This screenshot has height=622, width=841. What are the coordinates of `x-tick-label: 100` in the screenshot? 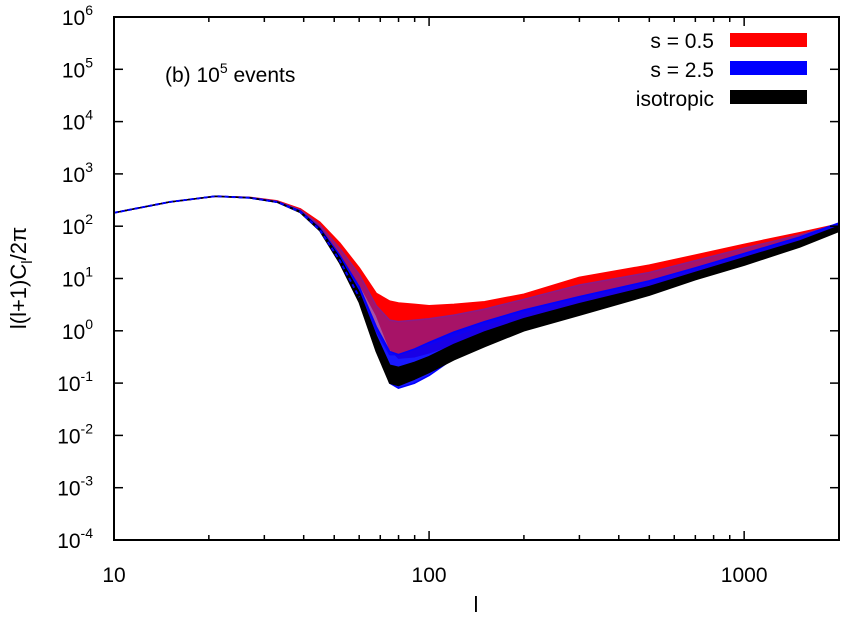 It's located at (429, 575).